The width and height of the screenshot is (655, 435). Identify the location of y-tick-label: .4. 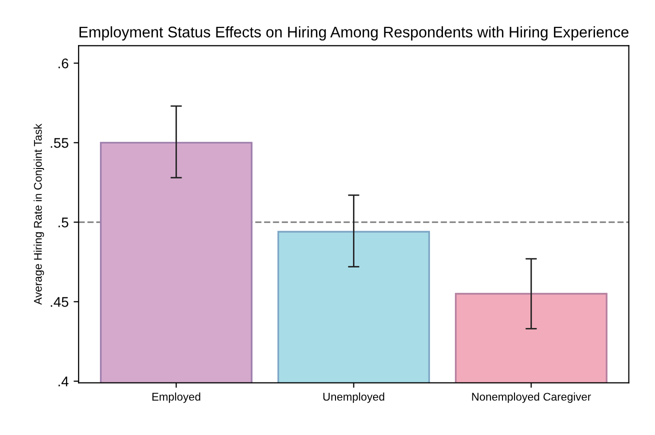
(63, 381).